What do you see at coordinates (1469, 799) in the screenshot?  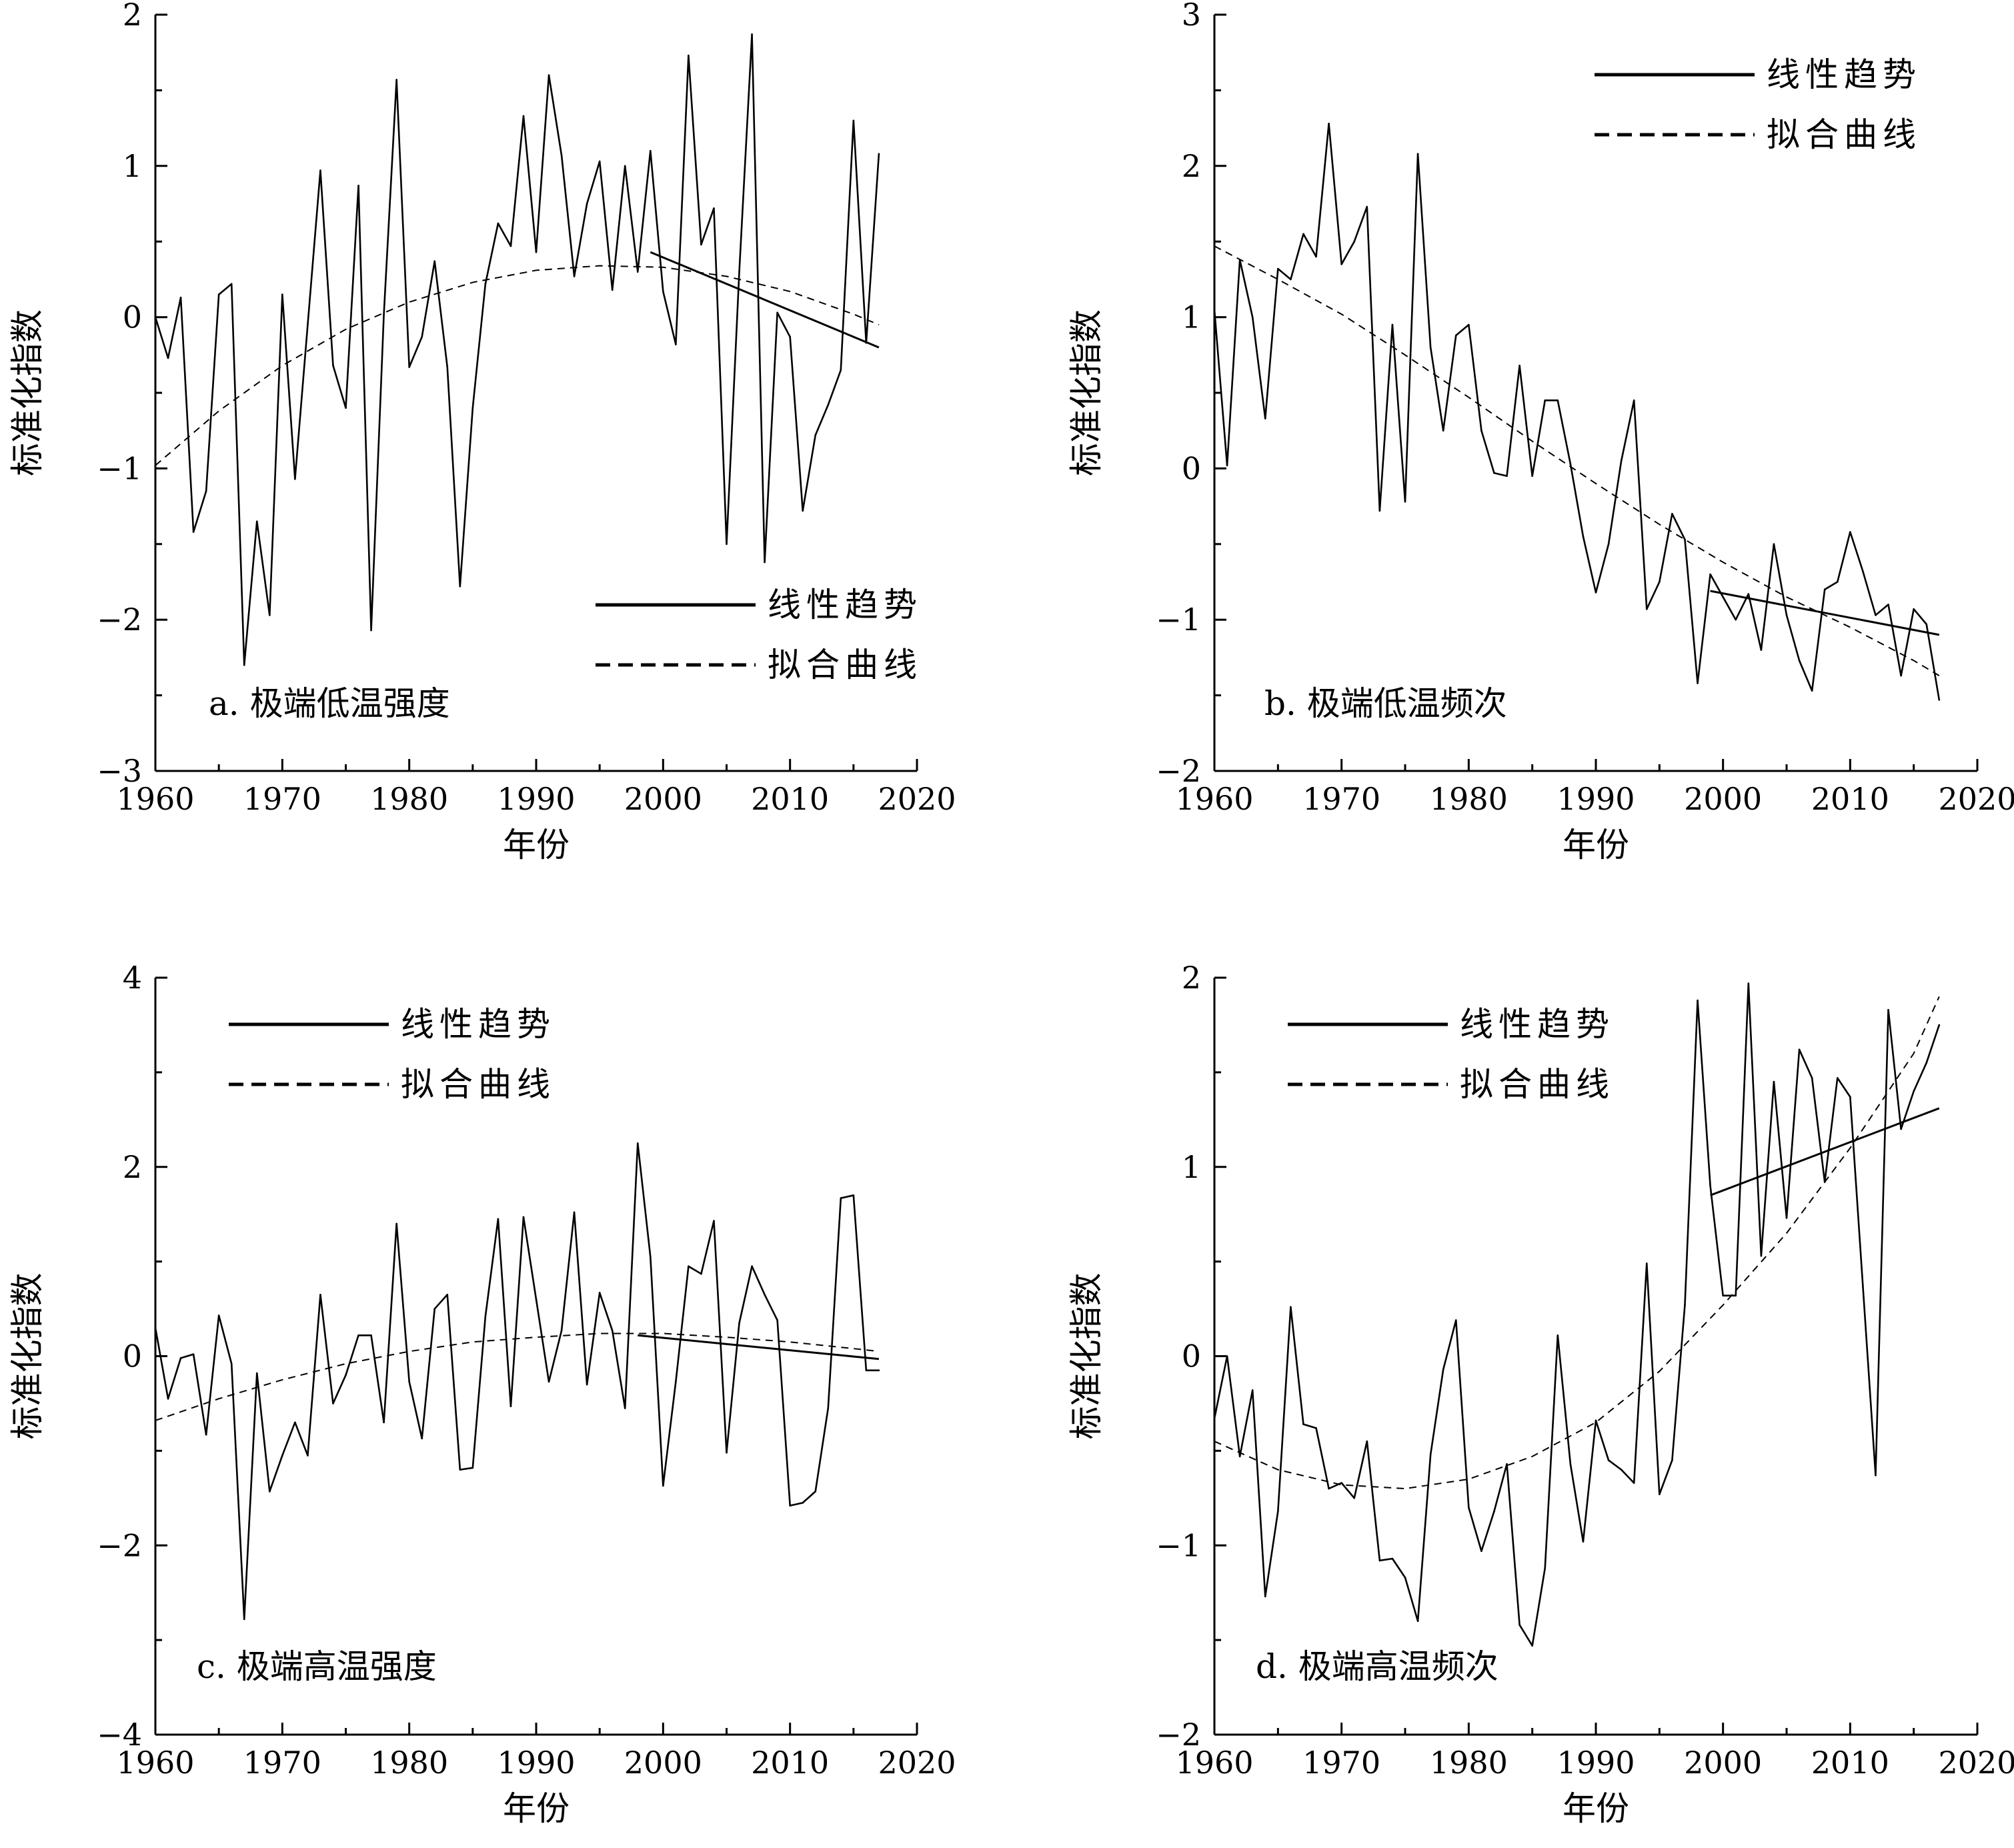 I see `x-tick-label: 1980` at bounding box center [1469, 799].